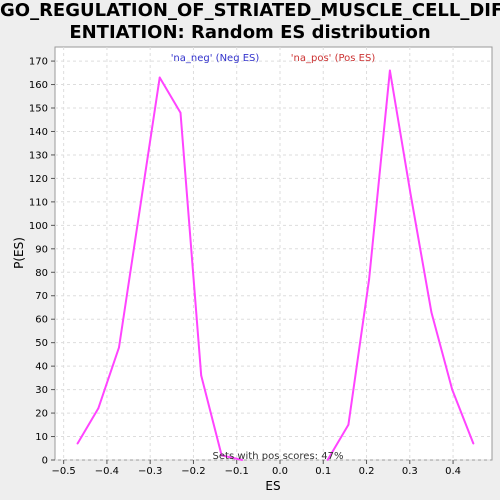 The image size is (500, 500). What do you see at coordinates (41, 249) in the screenshot?
I see `y-tick-label: 90` at bounding box center [41, 249].